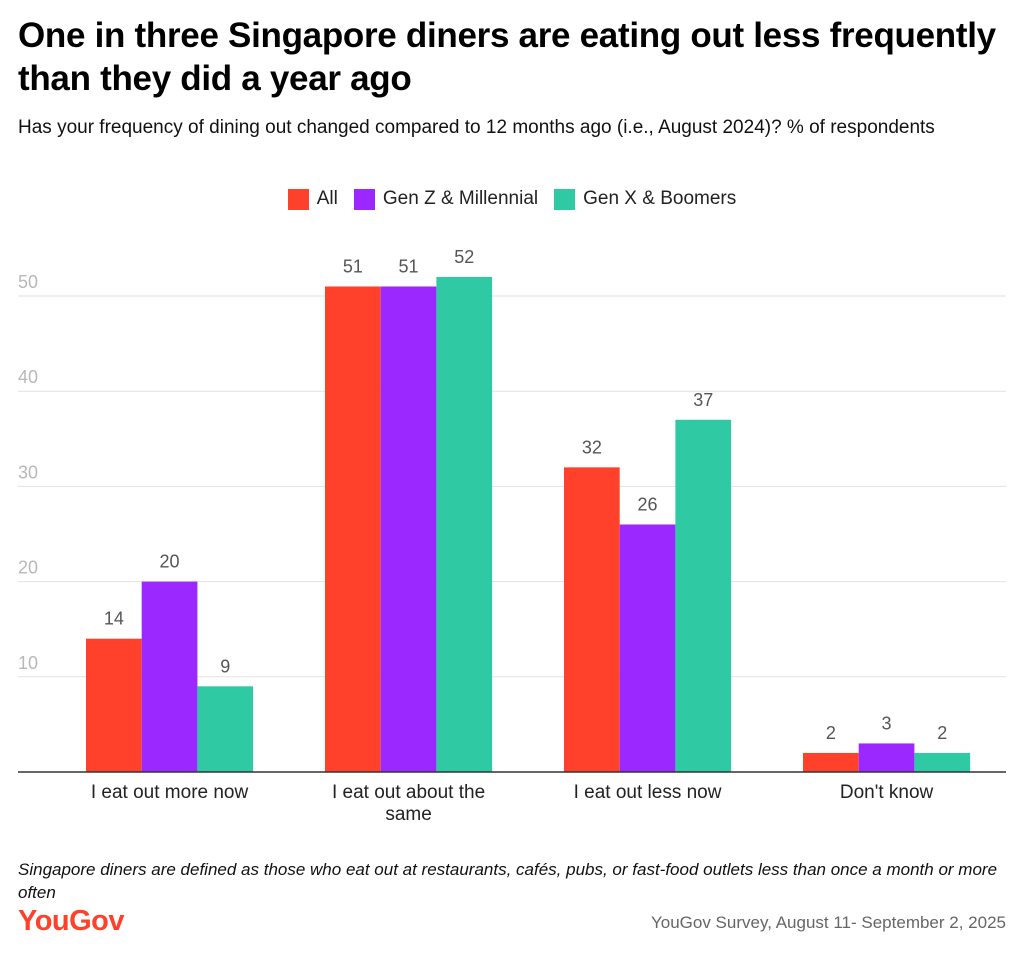 This screenshot has height=956, width=1024. Describe the element at coordinates (831, 733) in the screenshot. I see `value-label-3-0: 2` at that location.